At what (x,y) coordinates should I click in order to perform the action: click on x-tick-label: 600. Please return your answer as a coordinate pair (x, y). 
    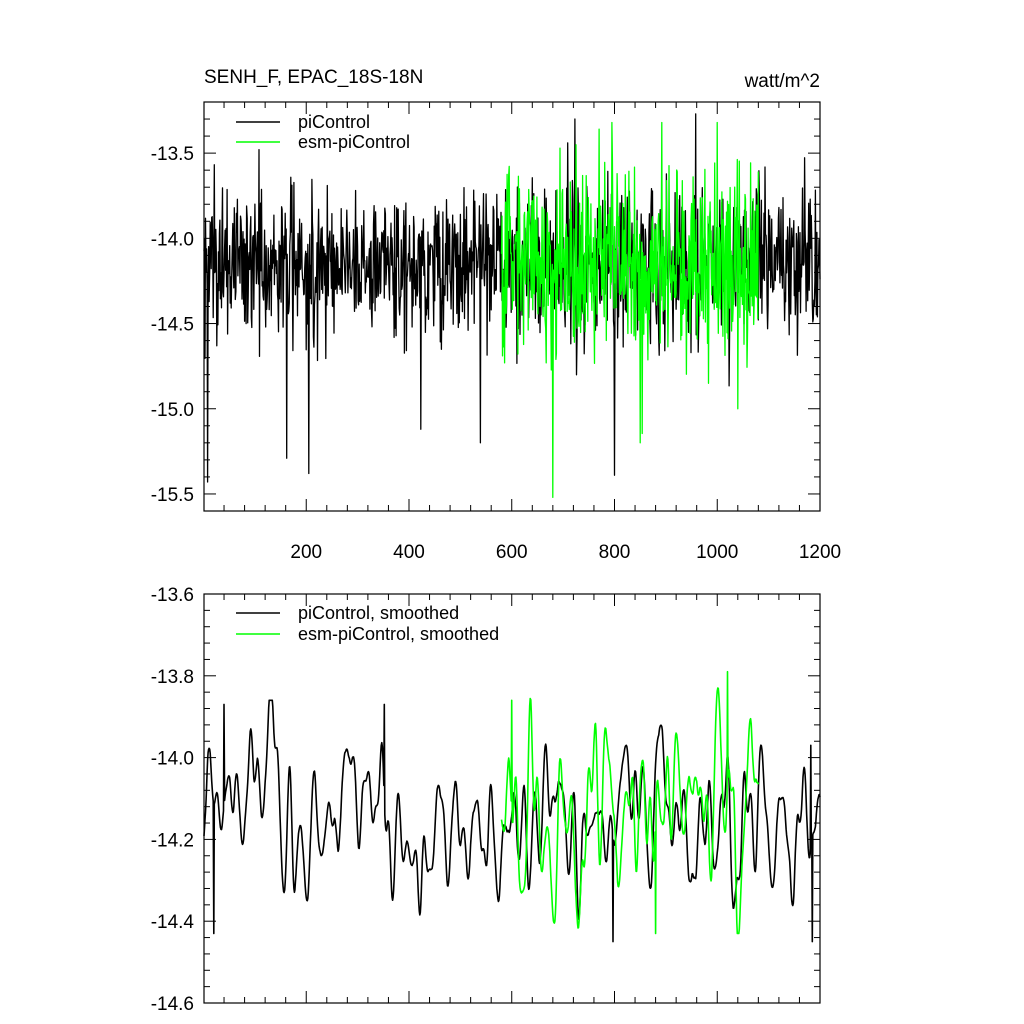
    Looking at the image, I should click on (512, 552).